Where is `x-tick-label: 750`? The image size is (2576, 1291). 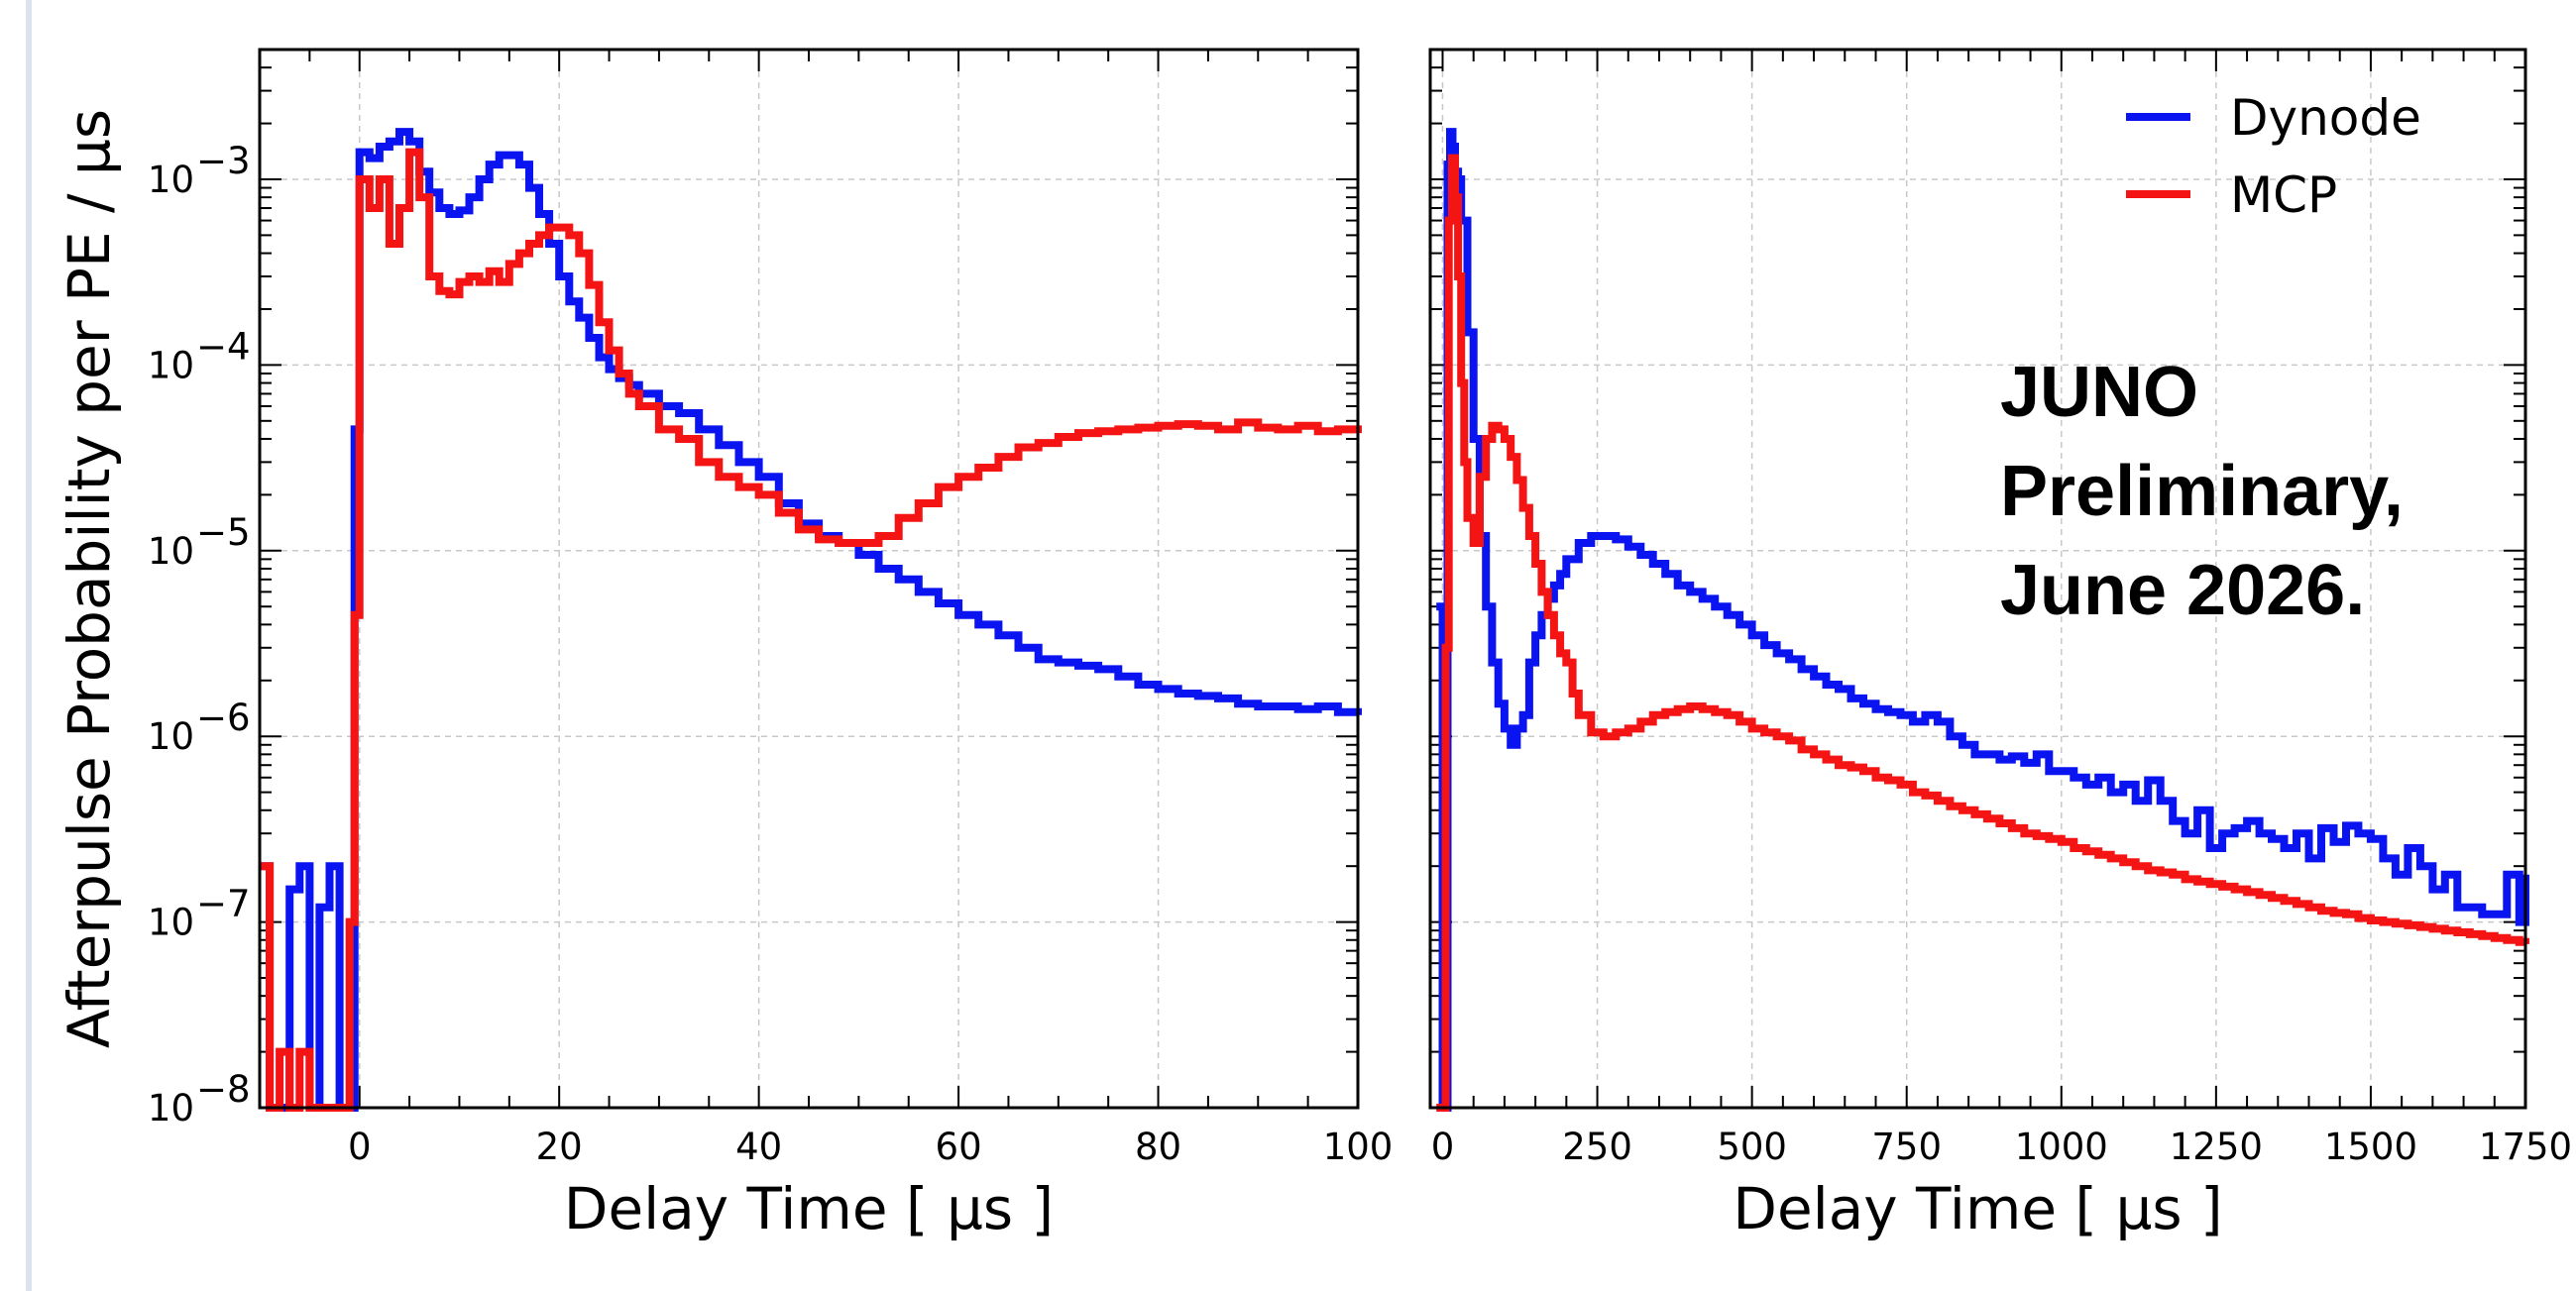 x-tick-label: 750 is located at coordinates (1906, 1147).